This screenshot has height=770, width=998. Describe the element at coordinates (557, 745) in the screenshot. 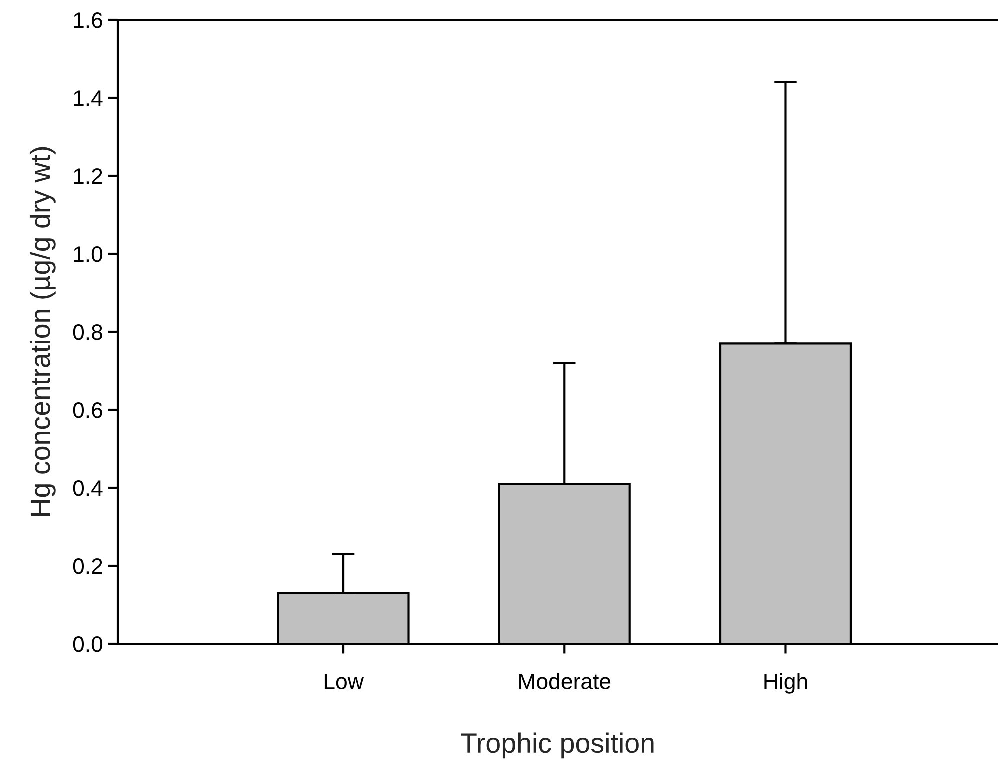

I see `x-axis-title: Trophic position` at that location.